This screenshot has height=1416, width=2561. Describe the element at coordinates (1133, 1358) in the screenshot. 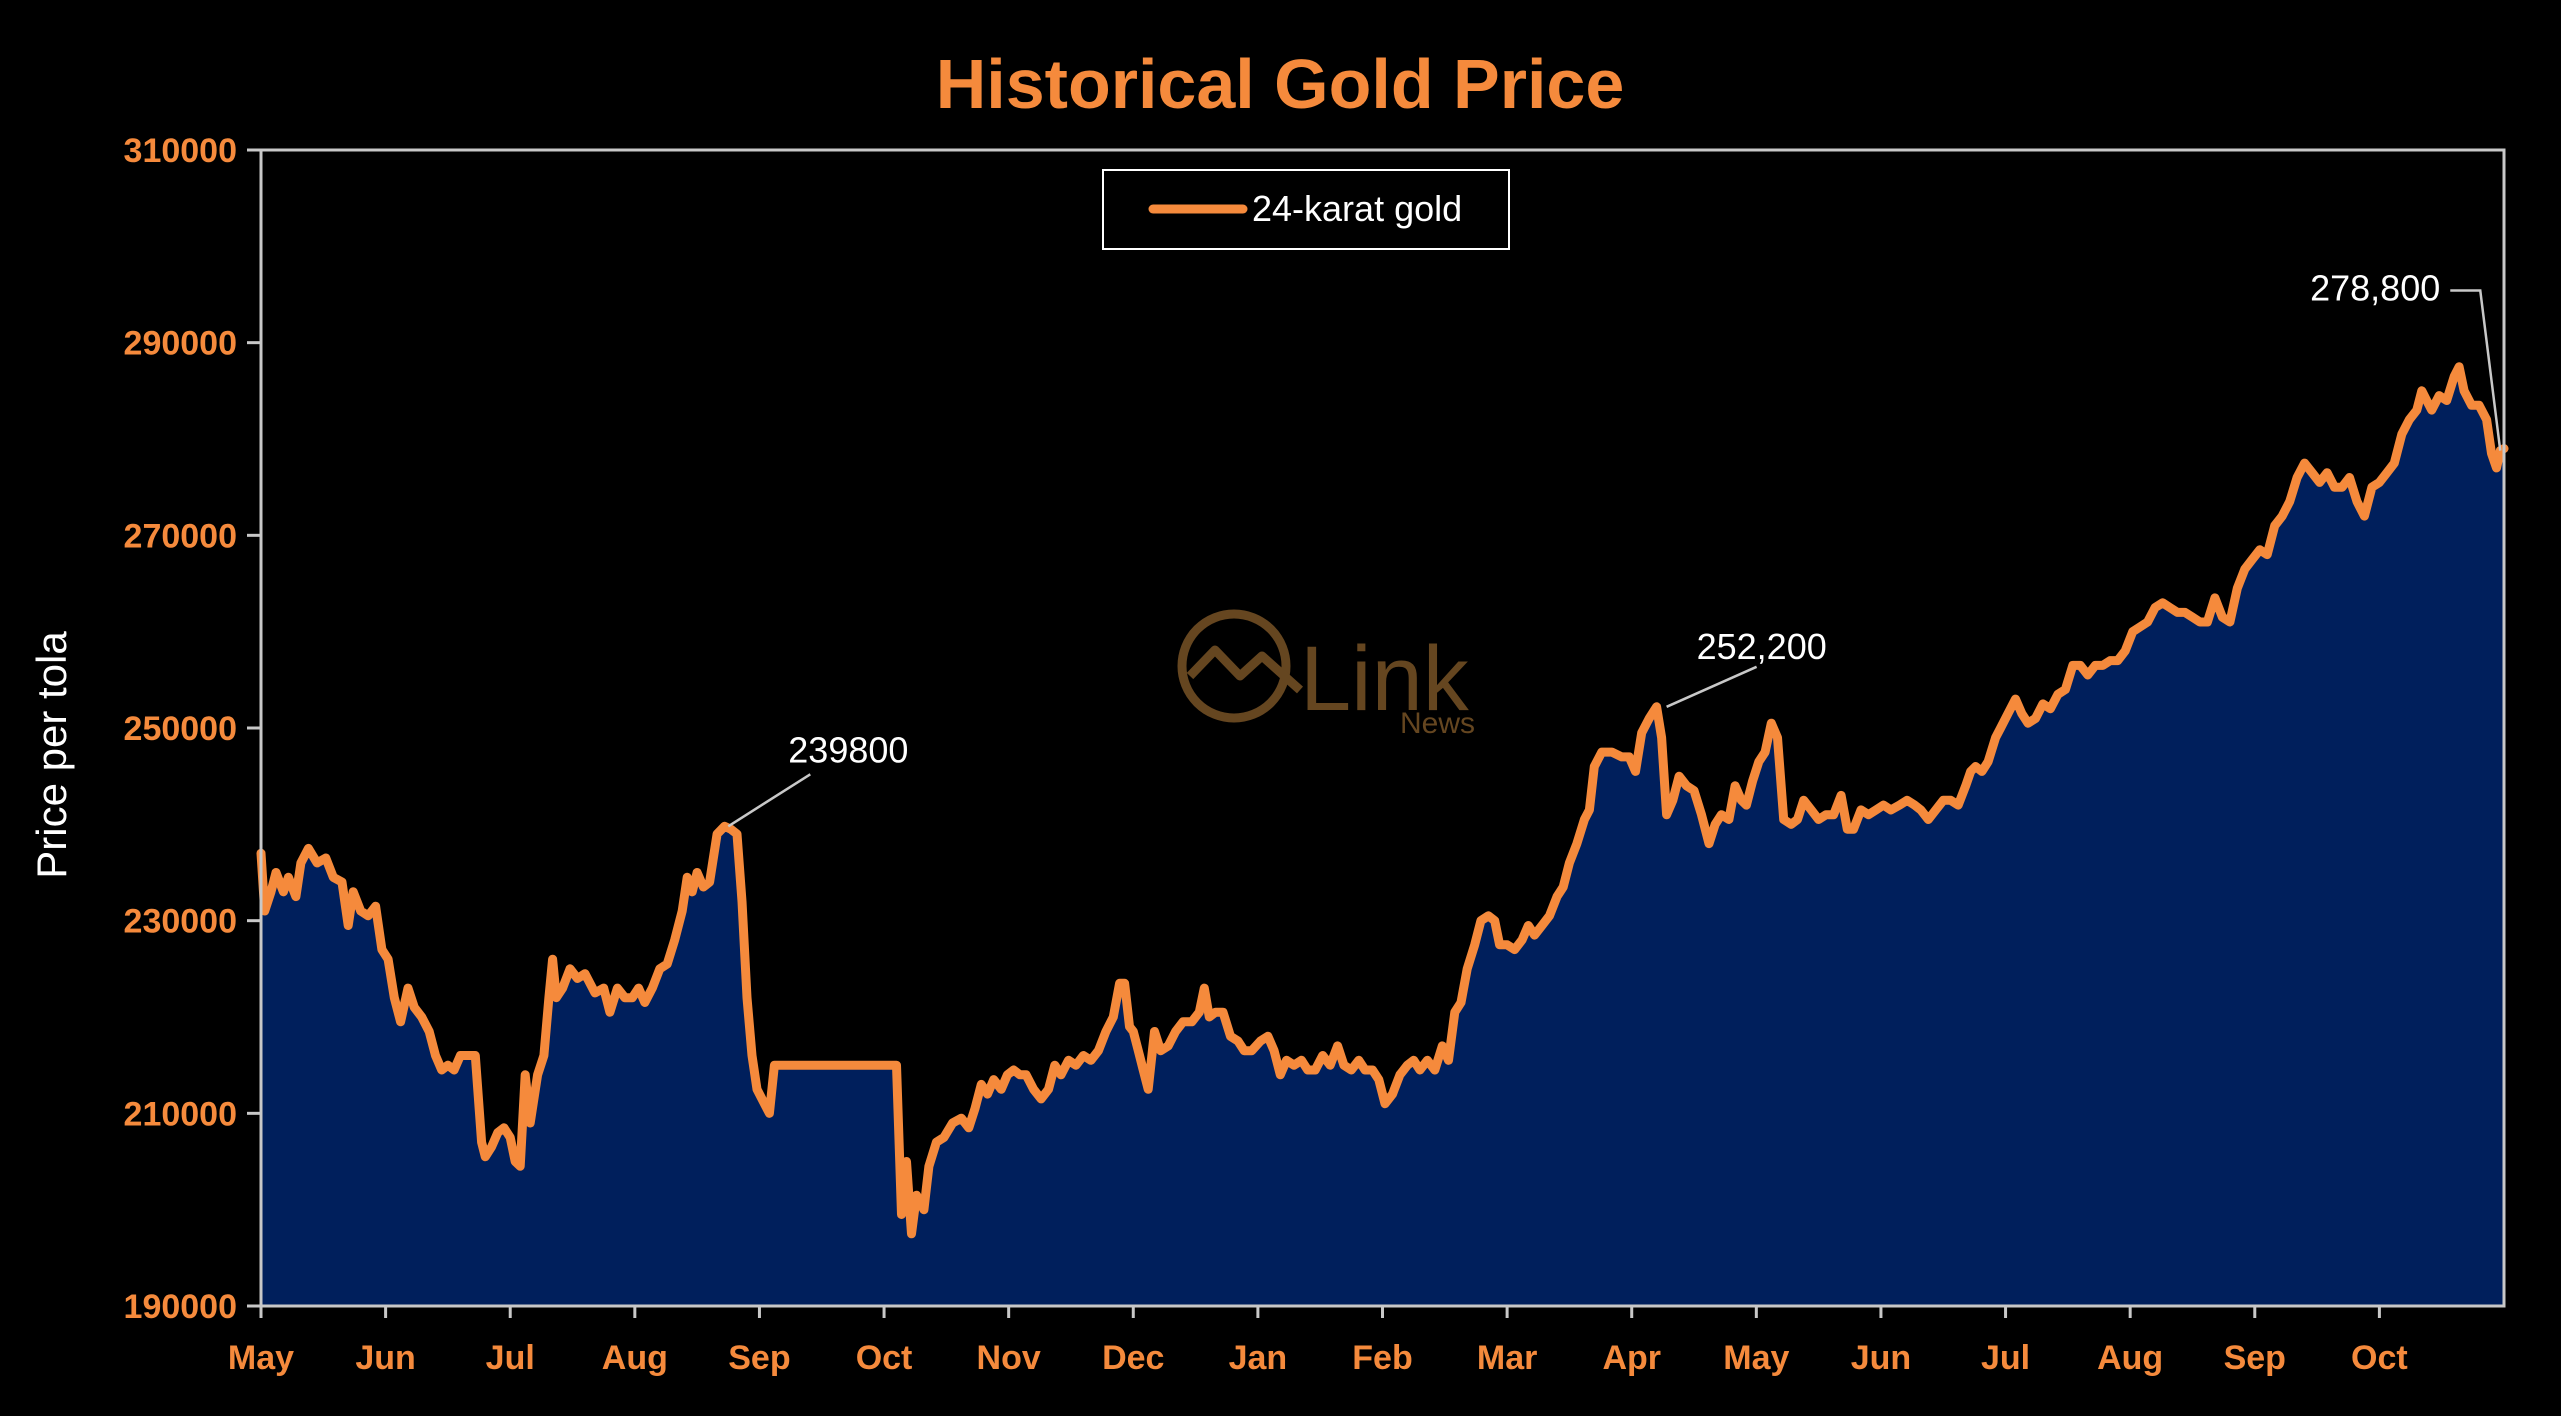

I see `x-tick-label: Dec` at that location.